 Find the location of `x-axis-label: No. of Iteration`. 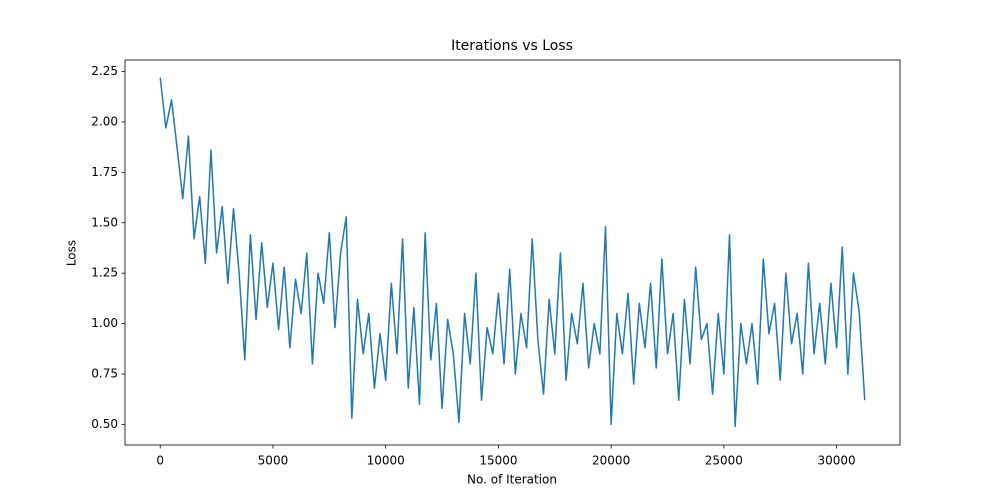

x-axis-label: No. of Iteration is located at coordinates (512, 480).